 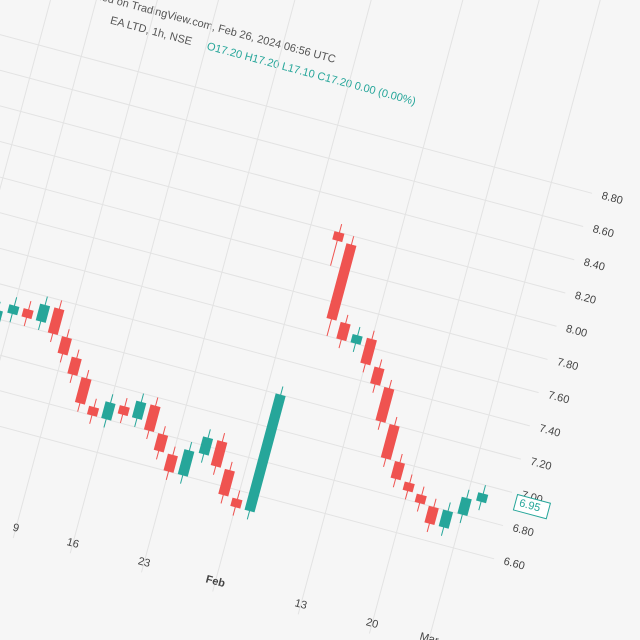 What do you see at coordinates (336, 245) in the screenshot?
I see `candle-wick` at bounding box center [336, 245].